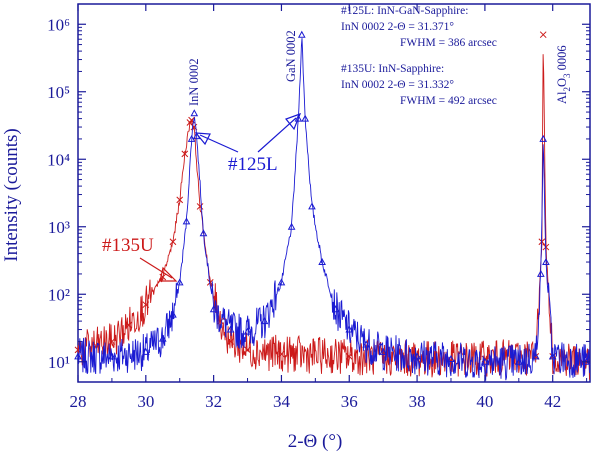 The height and width of the screenshot is (459, 600). Describe the element at coordinates (349, 401) in the screenshot. I see `x-tick-label-4: 36` at that location.